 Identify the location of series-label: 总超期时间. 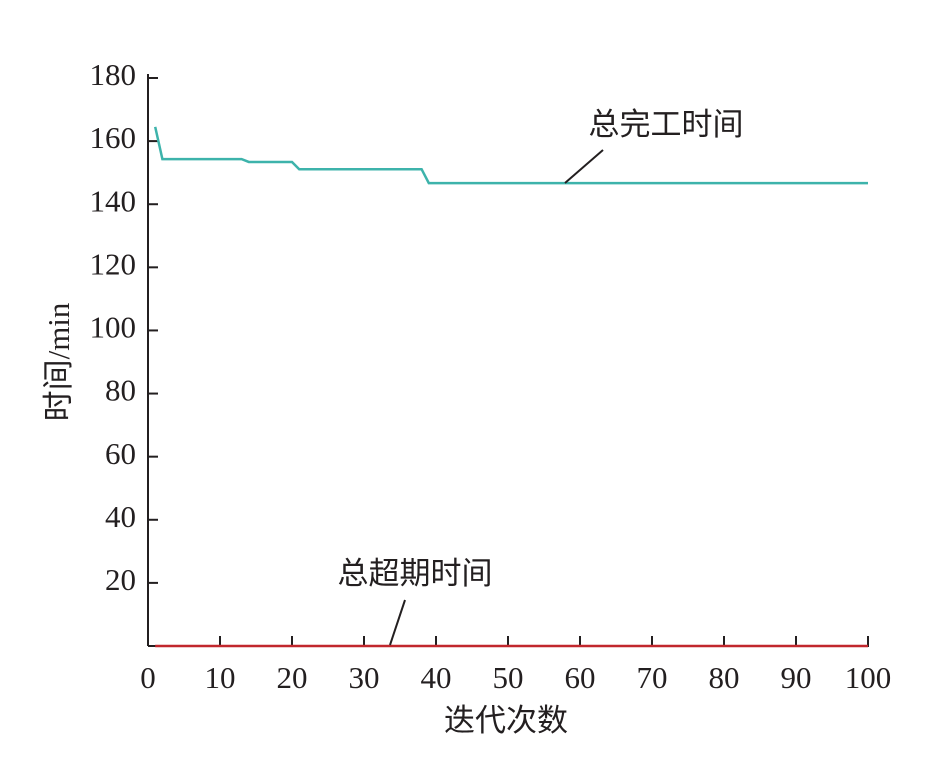
(415, 573).